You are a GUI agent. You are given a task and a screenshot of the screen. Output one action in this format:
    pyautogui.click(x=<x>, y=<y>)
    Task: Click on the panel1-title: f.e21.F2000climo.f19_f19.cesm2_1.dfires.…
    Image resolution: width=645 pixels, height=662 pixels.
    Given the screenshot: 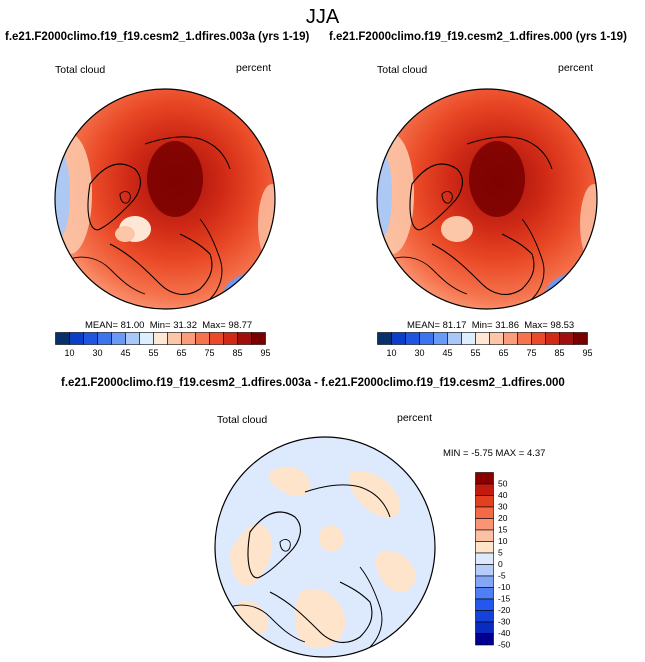 What is the action you would take?
    pyautogui.click(x=157, y=37)
    